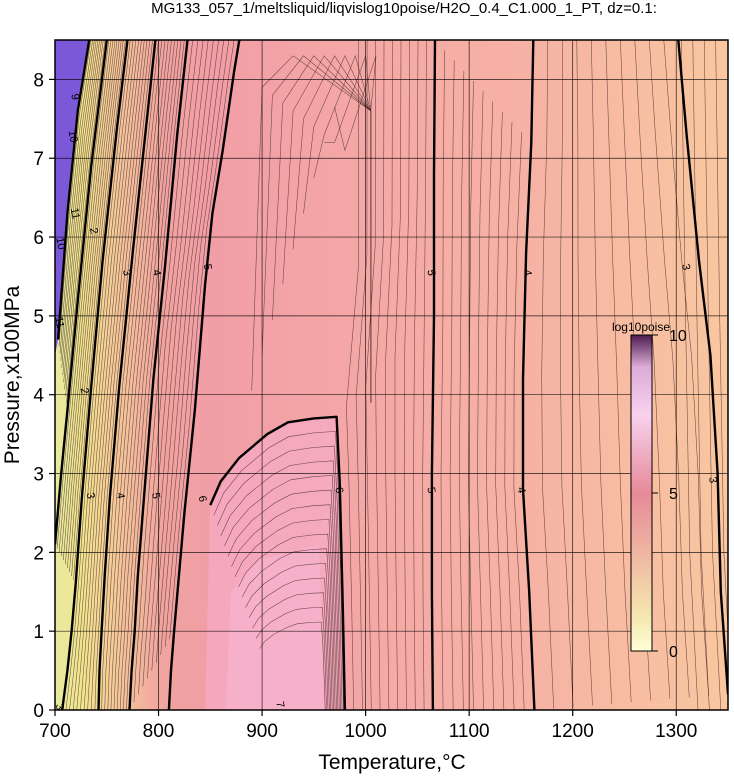 This screenshot has height=776, width=734. I want to click on contour-value-label: 6, so click(202, 499).